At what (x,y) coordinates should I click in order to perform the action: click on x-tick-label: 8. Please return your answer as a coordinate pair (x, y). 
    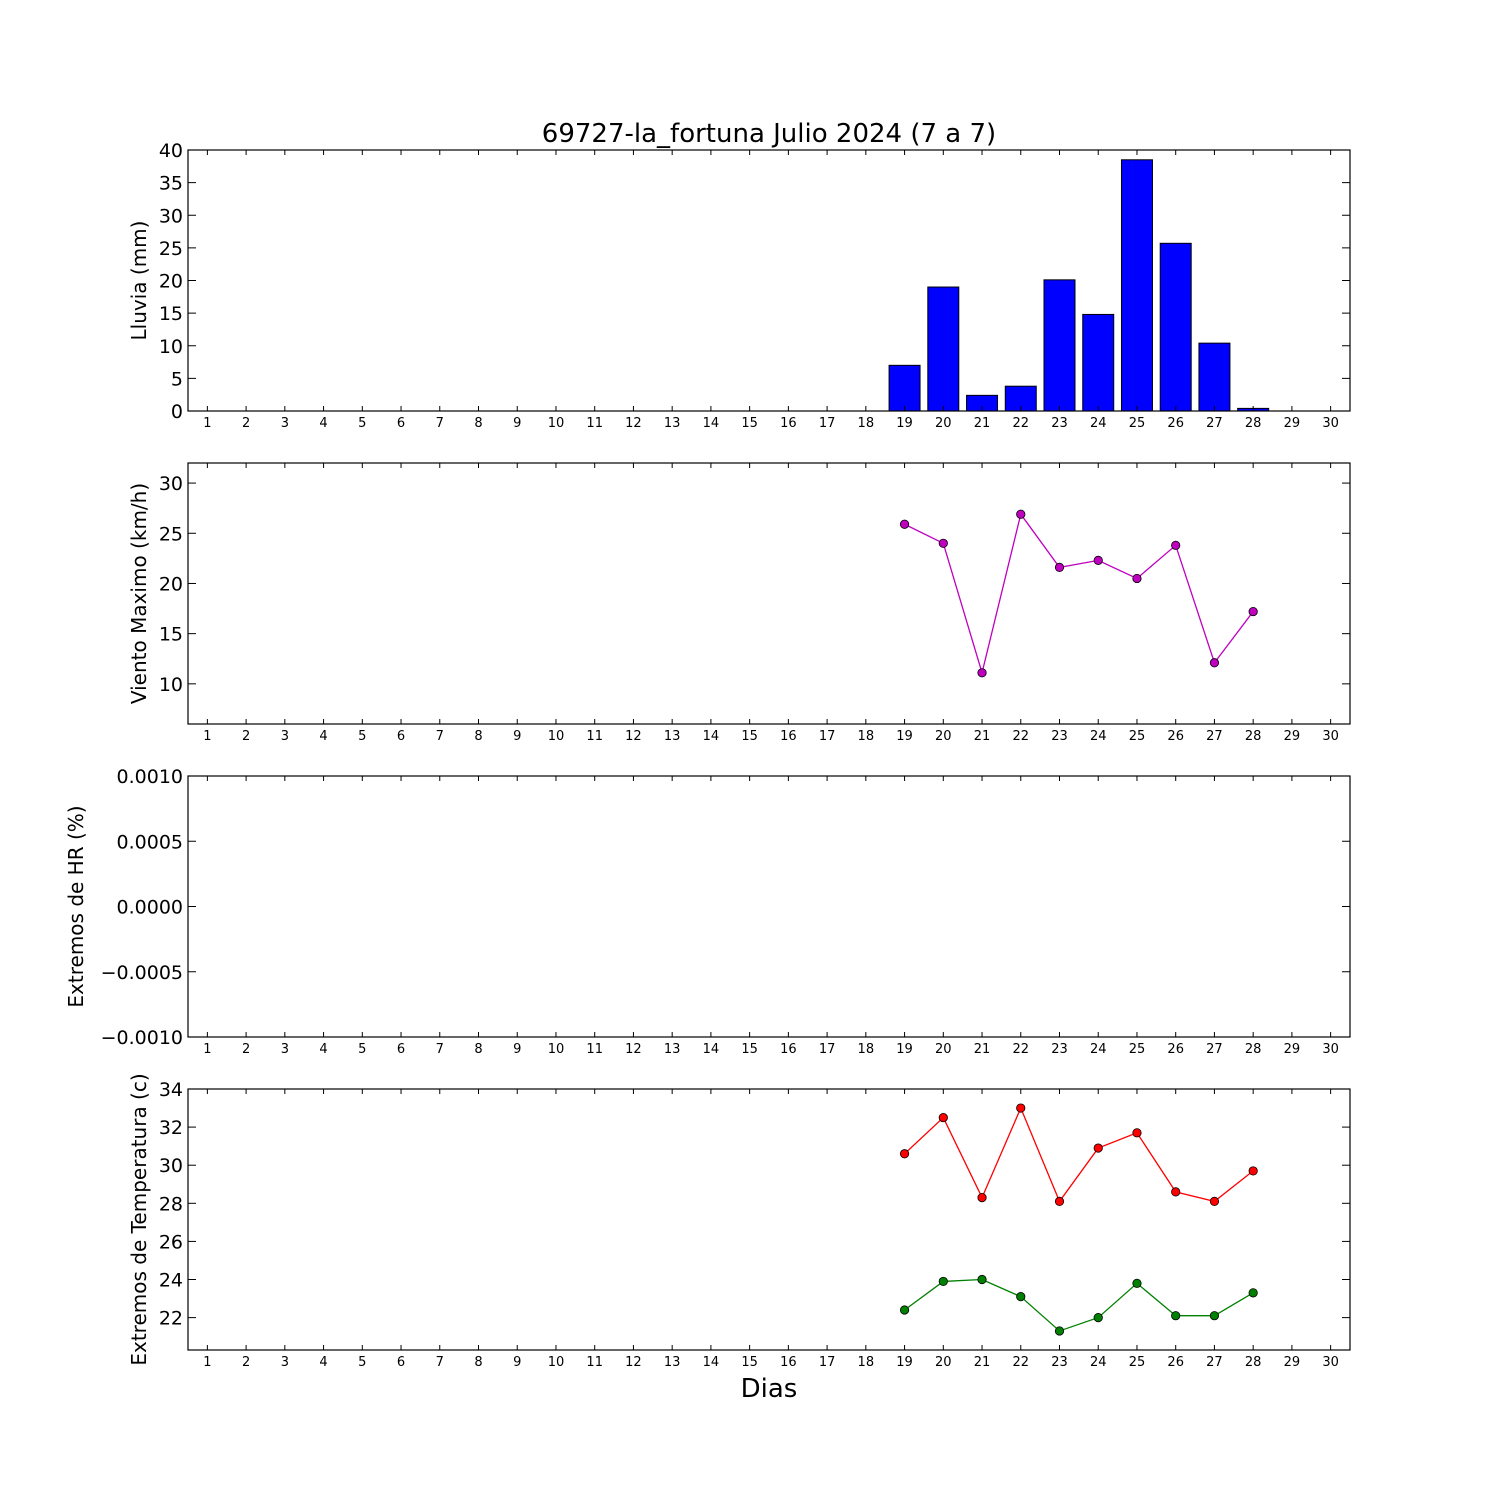
    Looking at the image, I should click on (478, 736).